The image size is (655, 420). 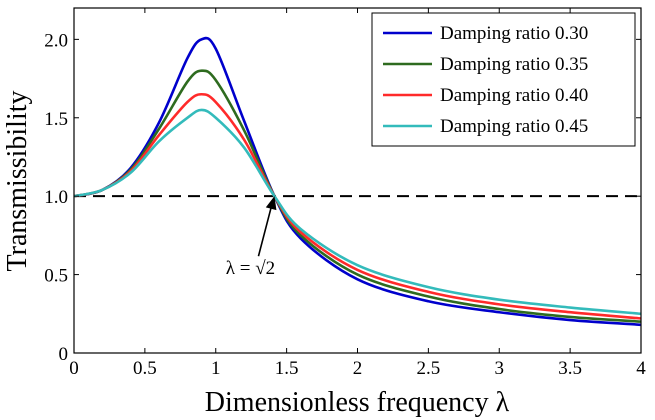 What do you see at coordinates (429, 368) in the screenshot?
I see `x-tick-label: 2.5` at bounding box center [429, 368].